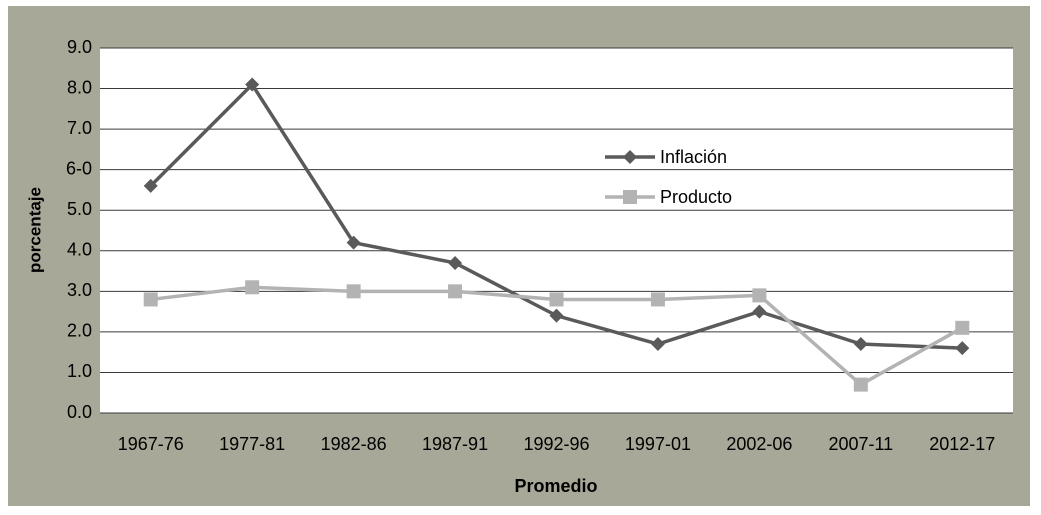 The width and height of the screenshot is (1041, 515). Describe the element at coordinates (79, 290) in the screenshot. I see `y-tick-label: 3.0` at that location.